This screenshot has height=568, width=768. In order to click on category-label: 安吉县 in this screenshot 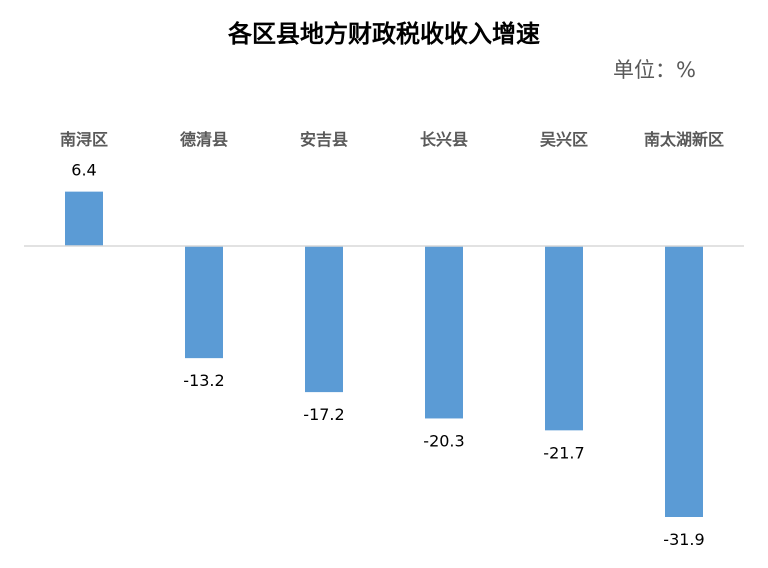, I will do `click(324, 139)`.